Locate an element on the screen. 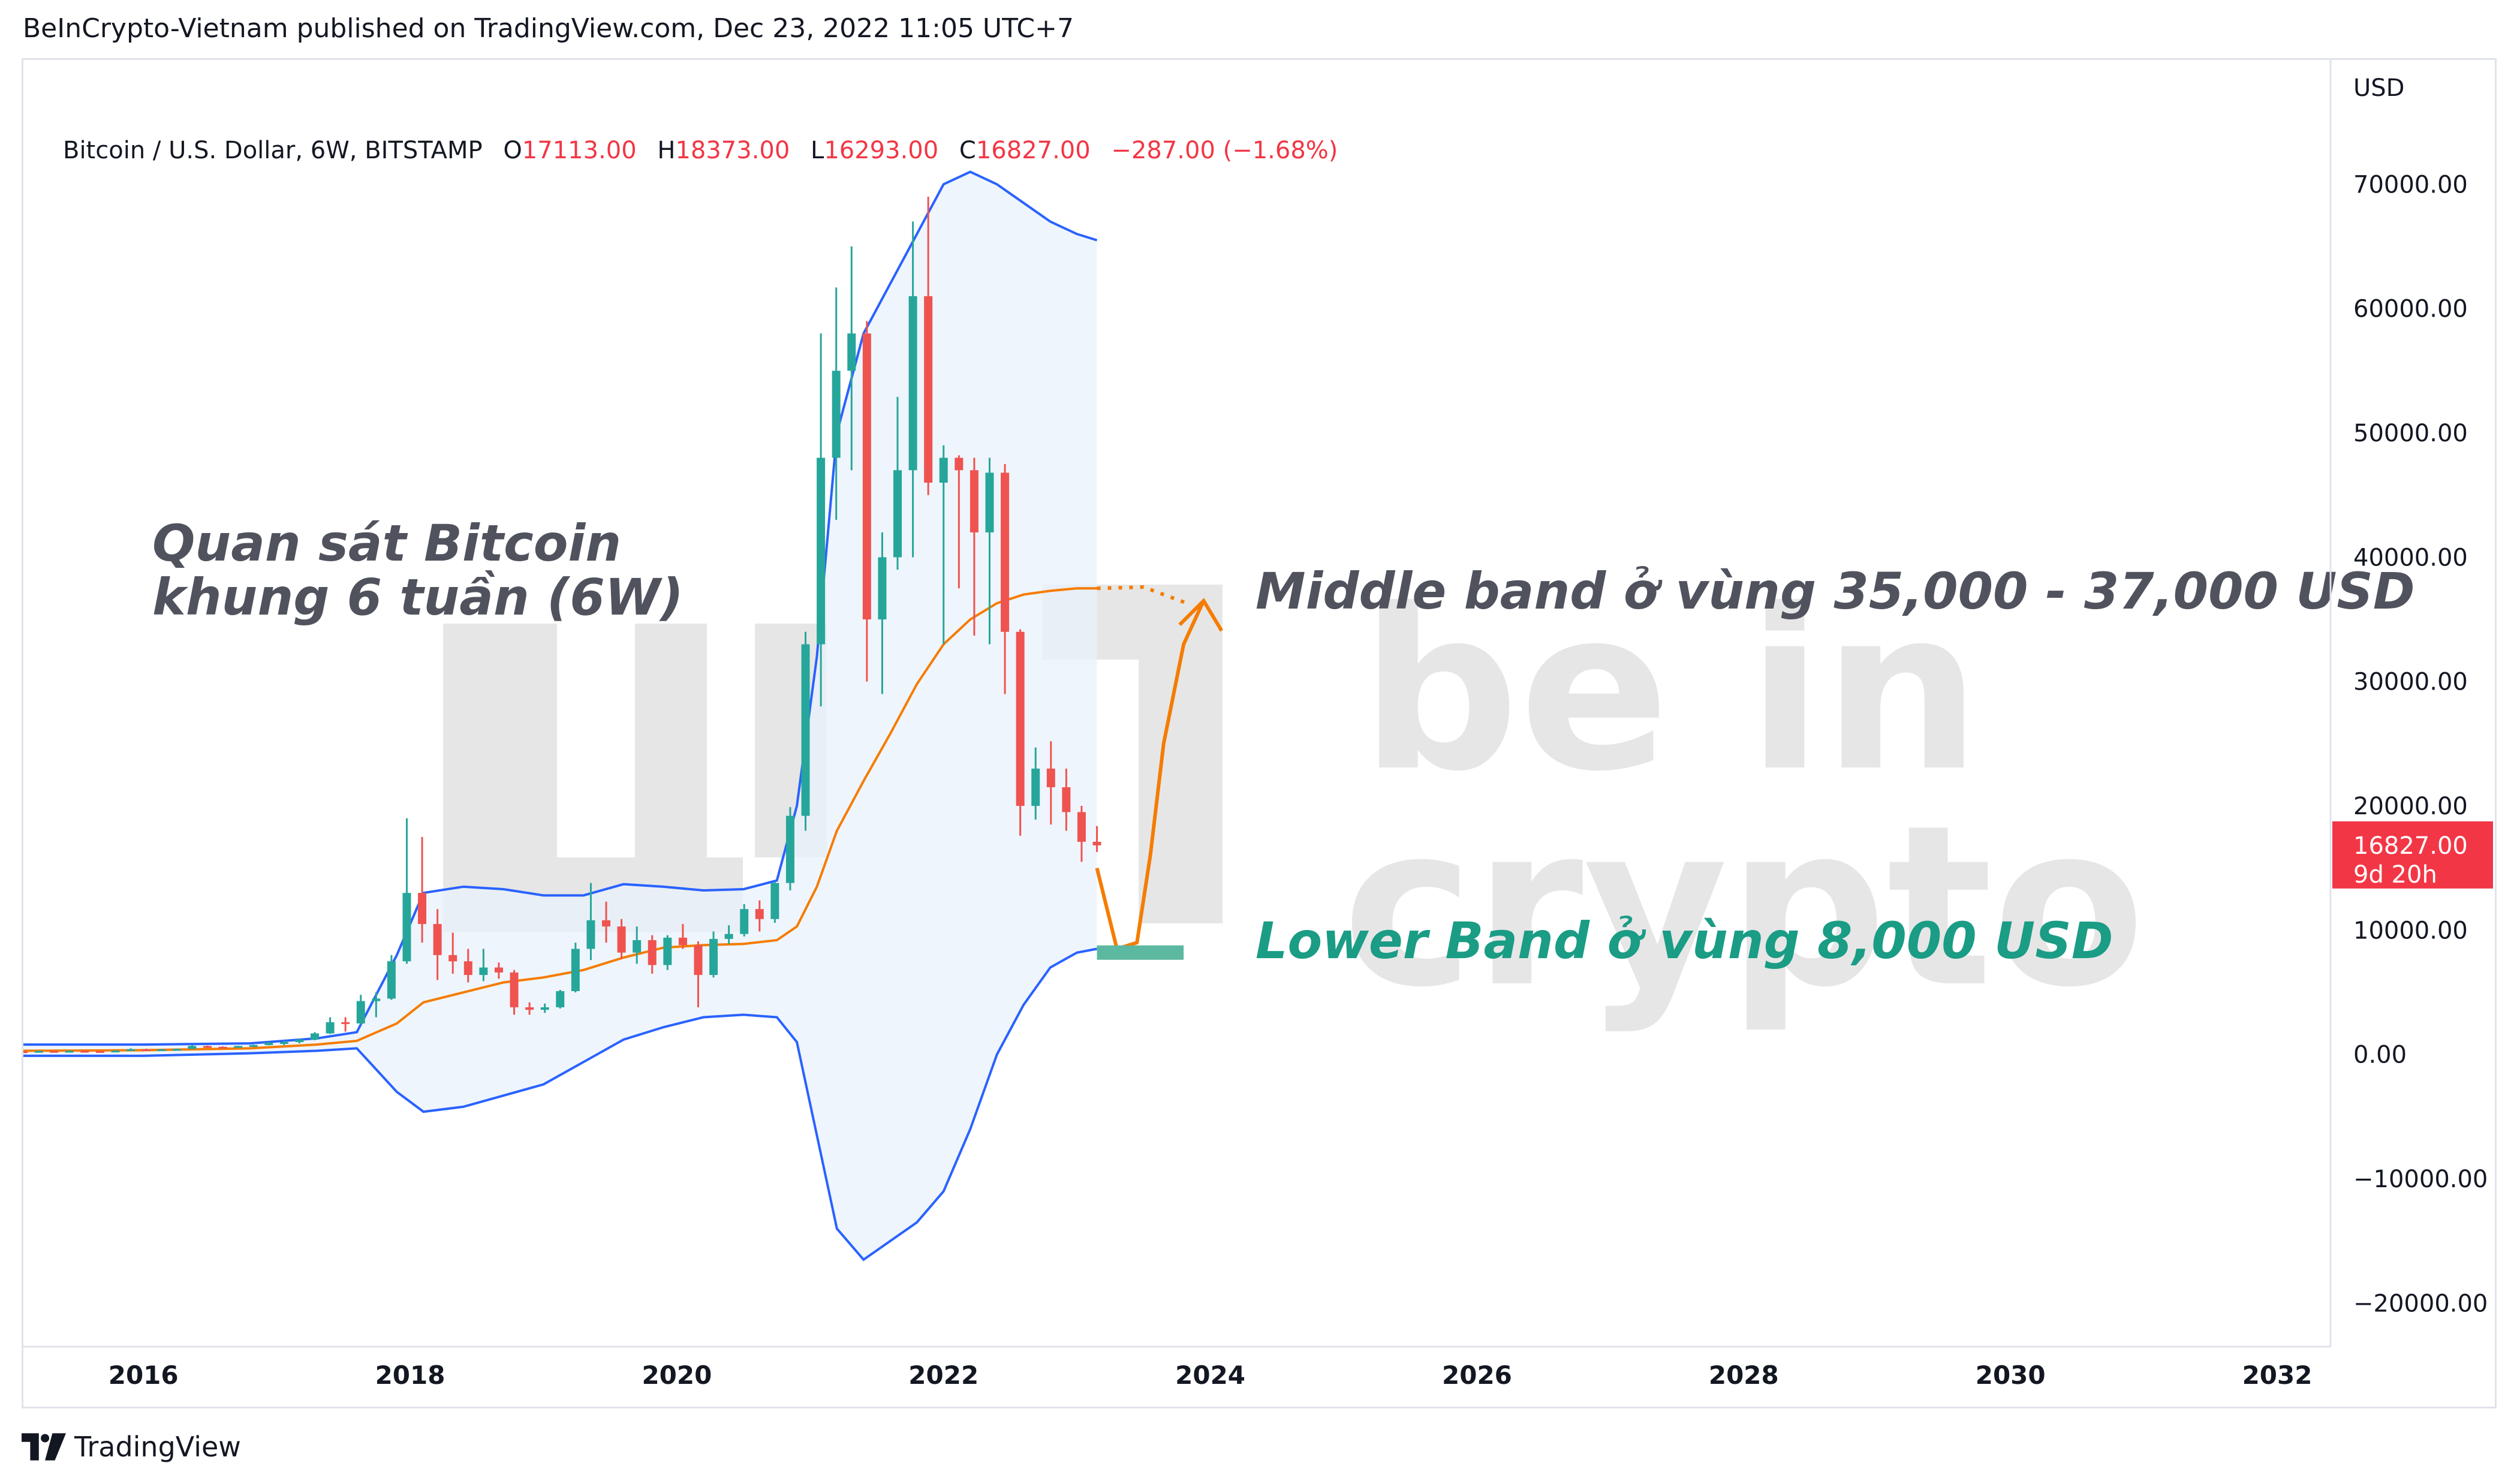 The height and width of the screenshot is (1484, 2517). x-tick-3: 2022 is located at coordinates (944, 1375).